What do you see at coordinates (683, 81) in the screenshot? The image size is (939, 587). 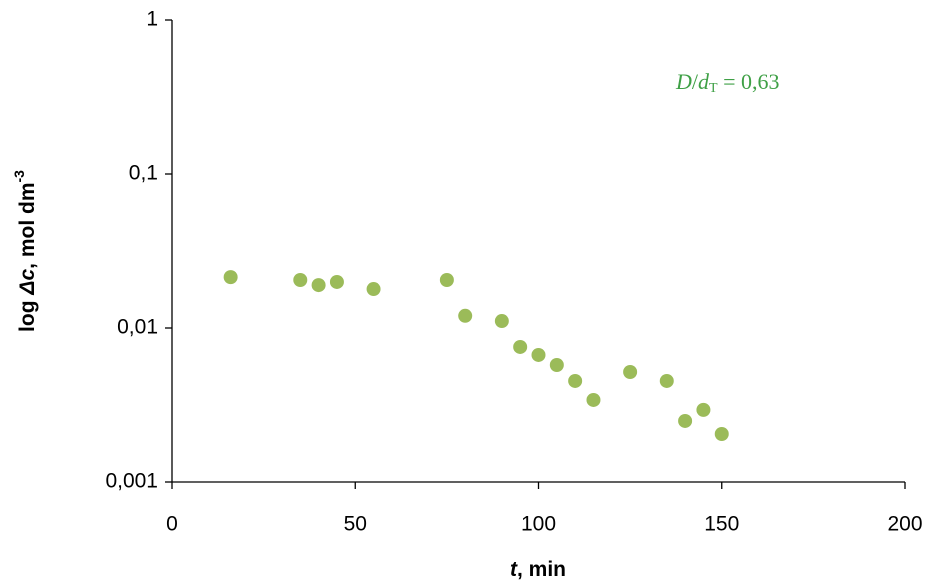 I see `annotation-part: D` at bounding box center [683, 81].